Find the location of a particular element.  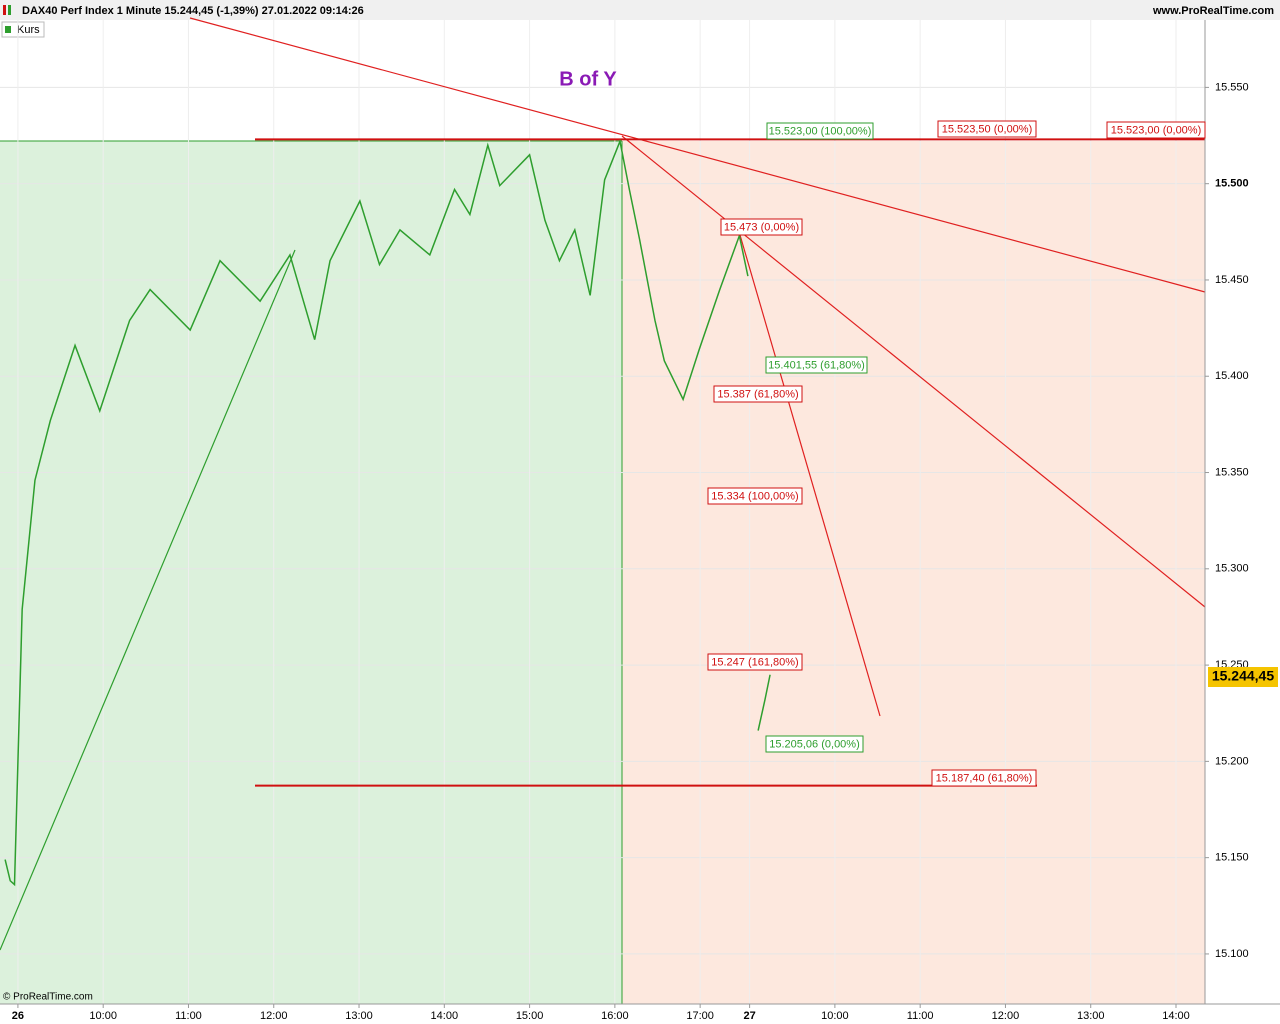

y-tick-label: 15.450 is located at coordinates (1232, 280).